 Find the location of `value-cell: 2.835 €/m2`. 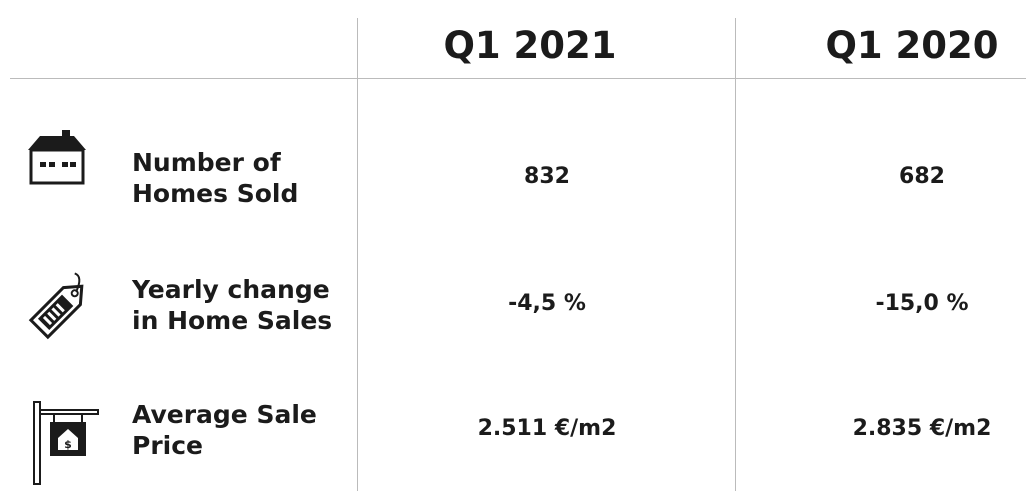

value-cell: 2.835 €/m2 is located at coordinates (922, 428).